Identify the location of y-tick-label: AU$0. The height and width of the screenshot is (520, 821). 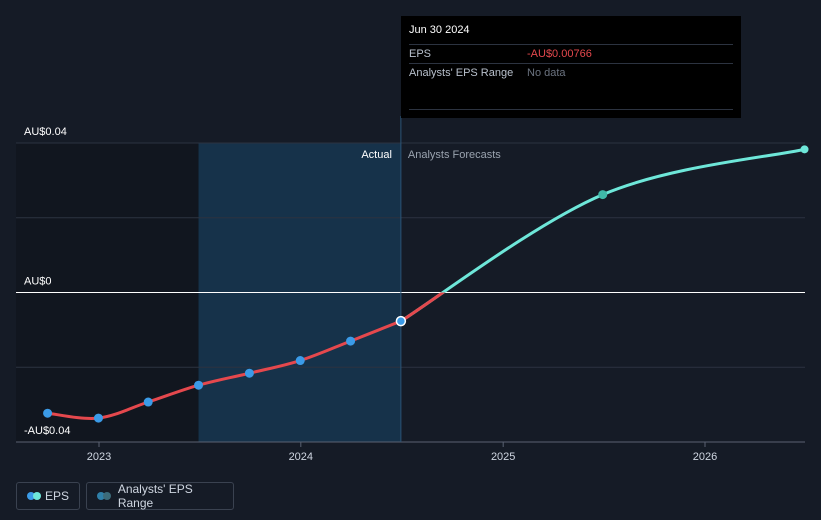
(38, 282).